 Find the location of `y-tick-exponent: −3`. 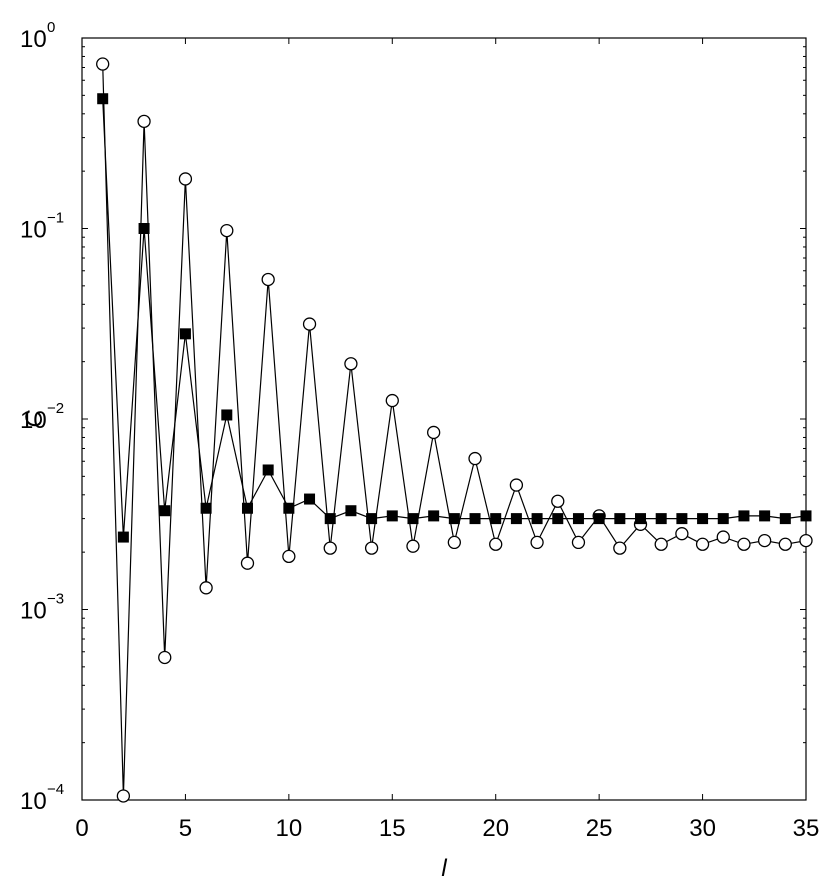

y-tick-exponent: −3 is located at coordinates (55, 599).